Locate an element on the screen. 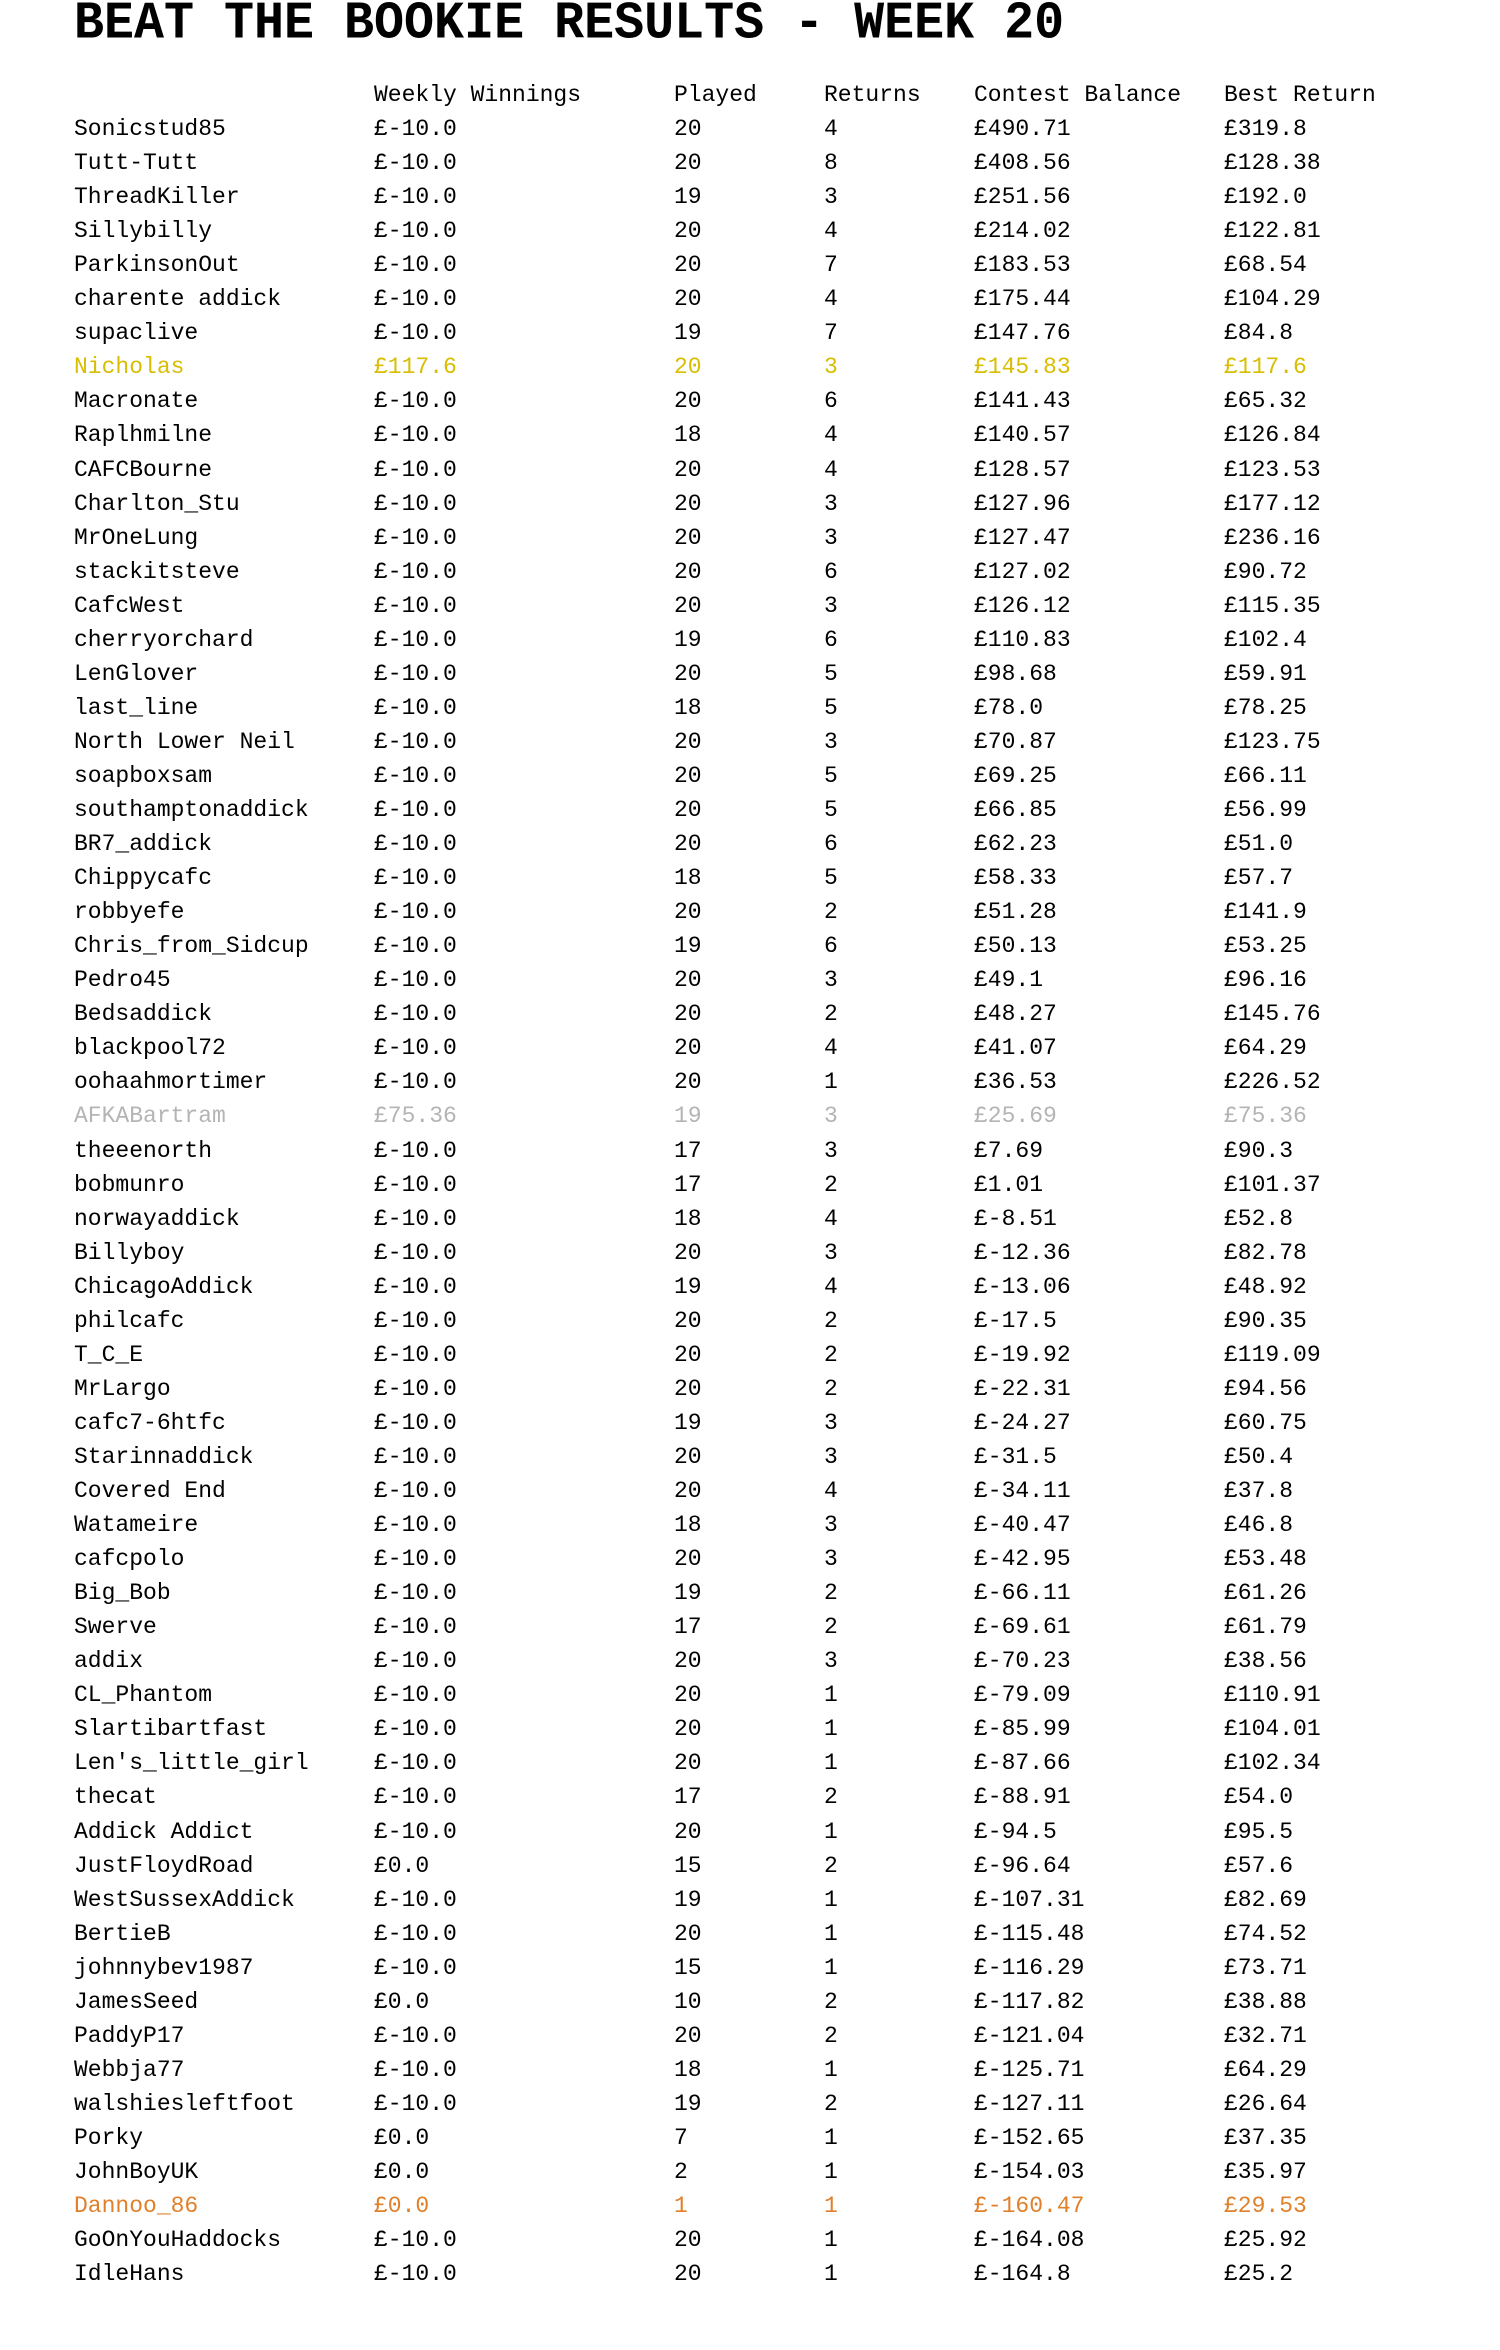 The width and height of the screenshot is (1500, 2350). table-row: Starinnaddick £-10.0 20 3 £-31.5 £50.4 is located at coordinates (750, 1457).